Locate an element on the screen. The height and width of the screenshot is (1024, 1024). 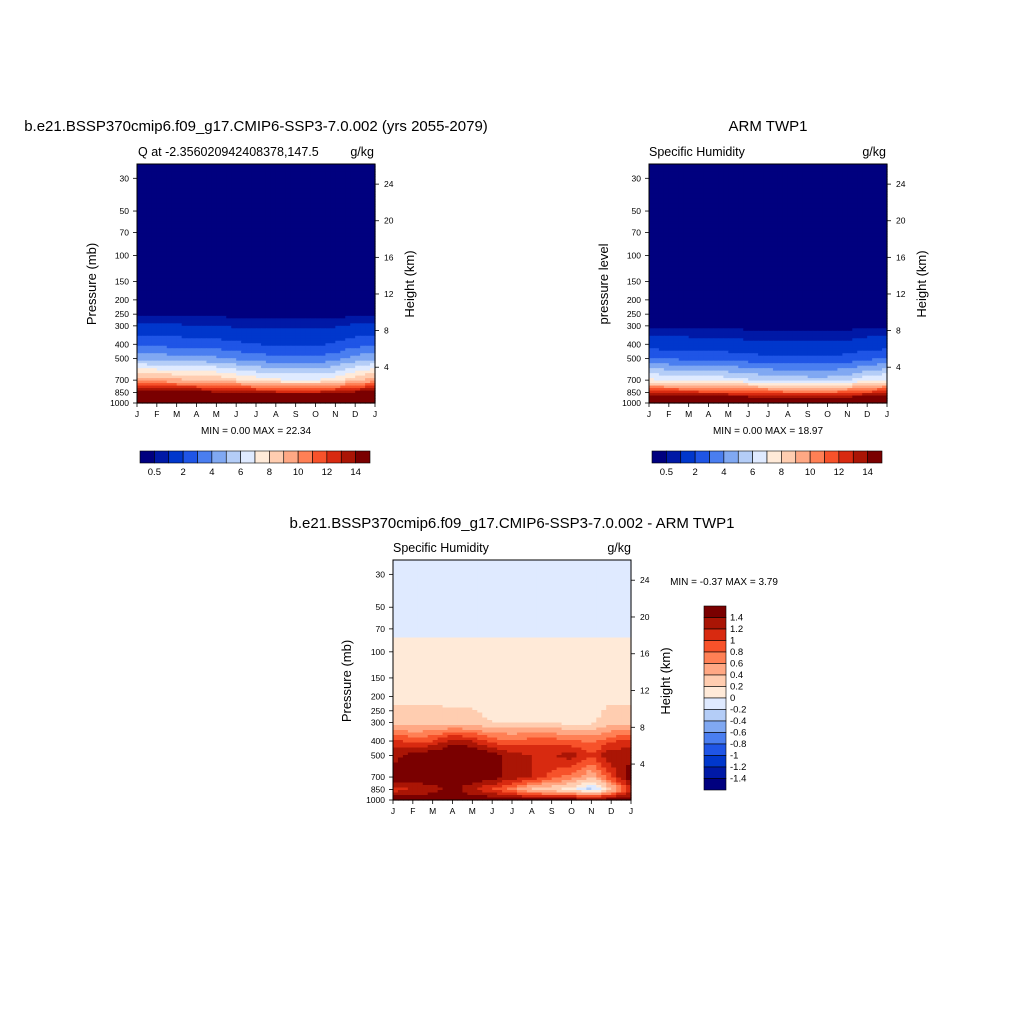
y-tick-label: 100 is located at coordinates (122, 255).